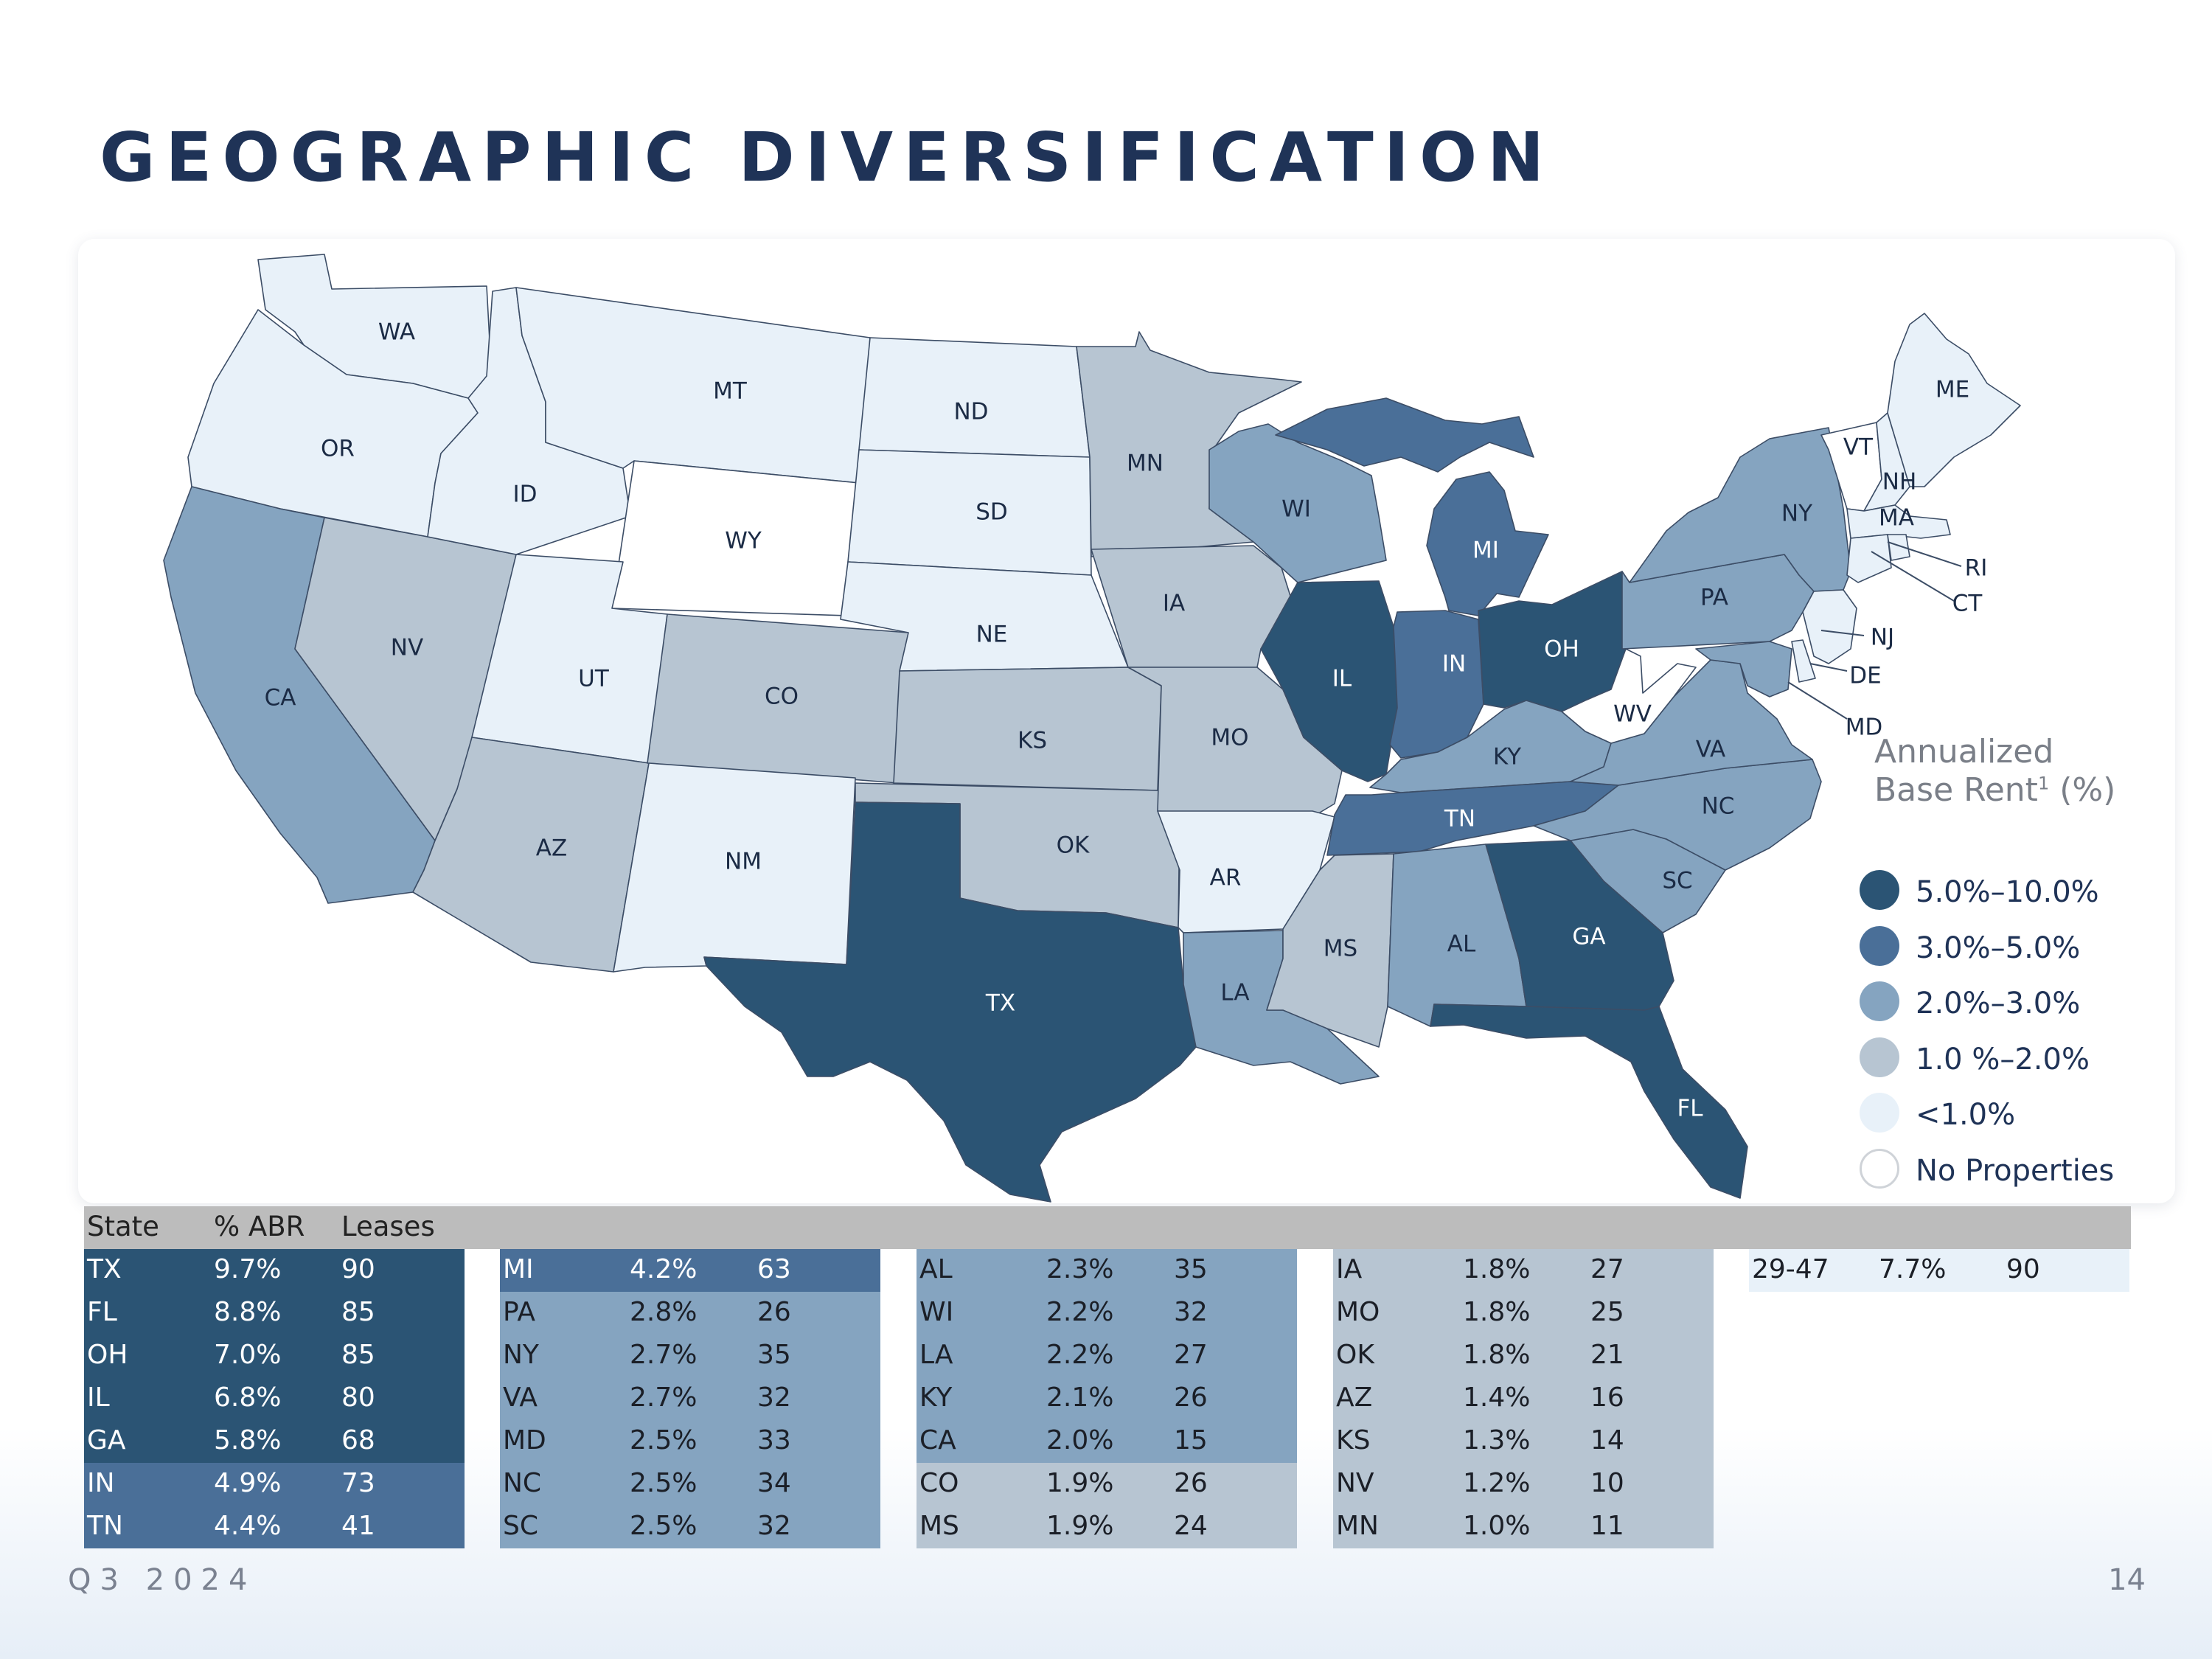  What do you see at coordinates (1629, 696) in the screenshot?
I see `state-wv` at bounding box center [1629, 696].